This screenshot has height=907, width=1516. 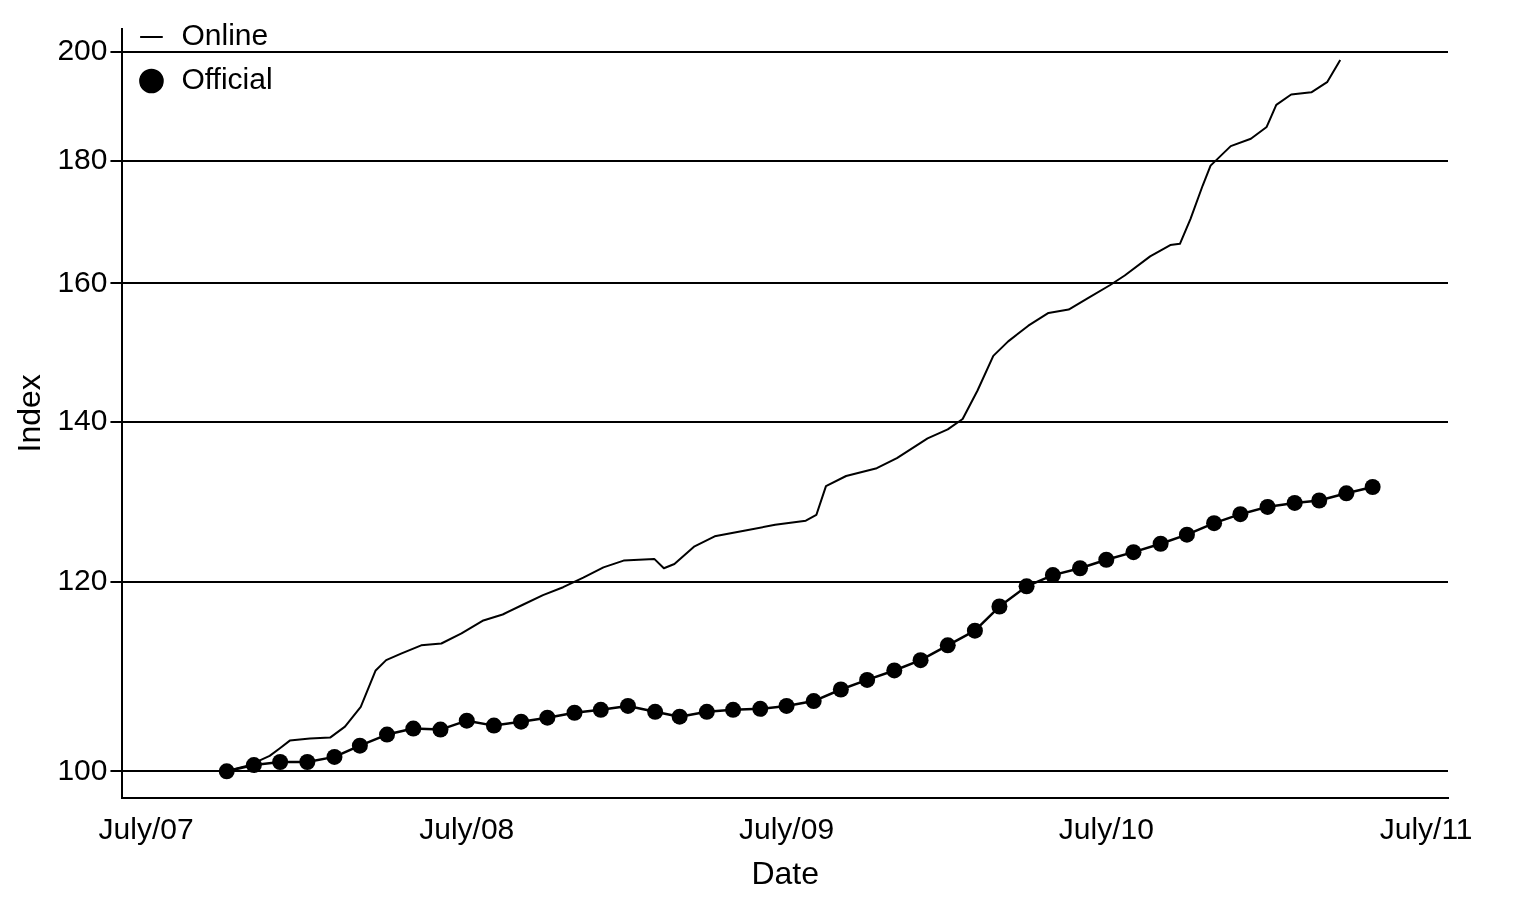 I want to click on x-axis-title: Date, so click(x=785, y=872).